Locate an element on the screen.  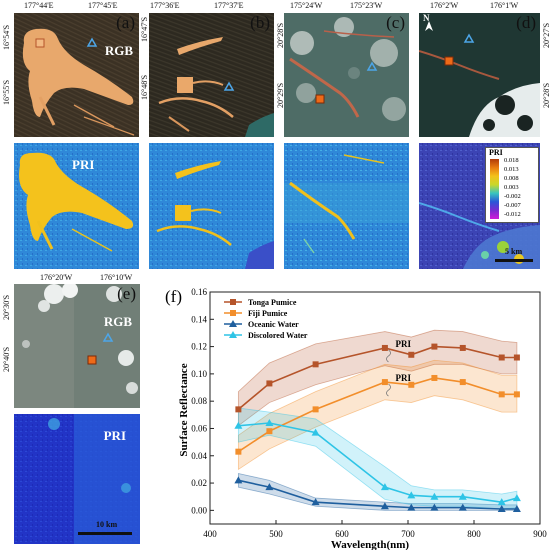
colorbar-gradient is located at coordinates (494, 189).